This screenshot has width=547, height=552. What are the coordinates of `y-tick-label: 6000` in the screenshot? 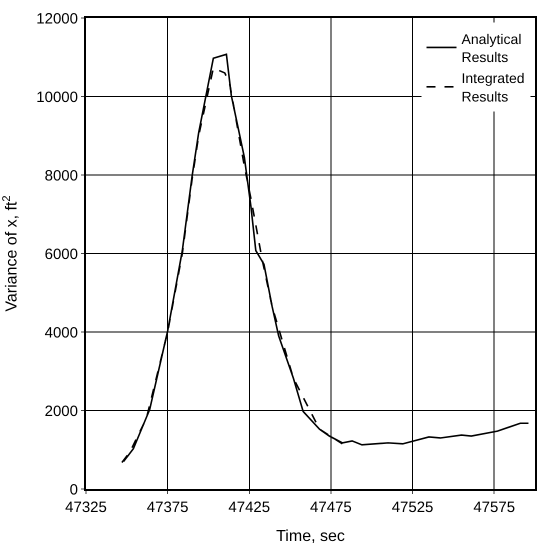 It's located at (61, 254).